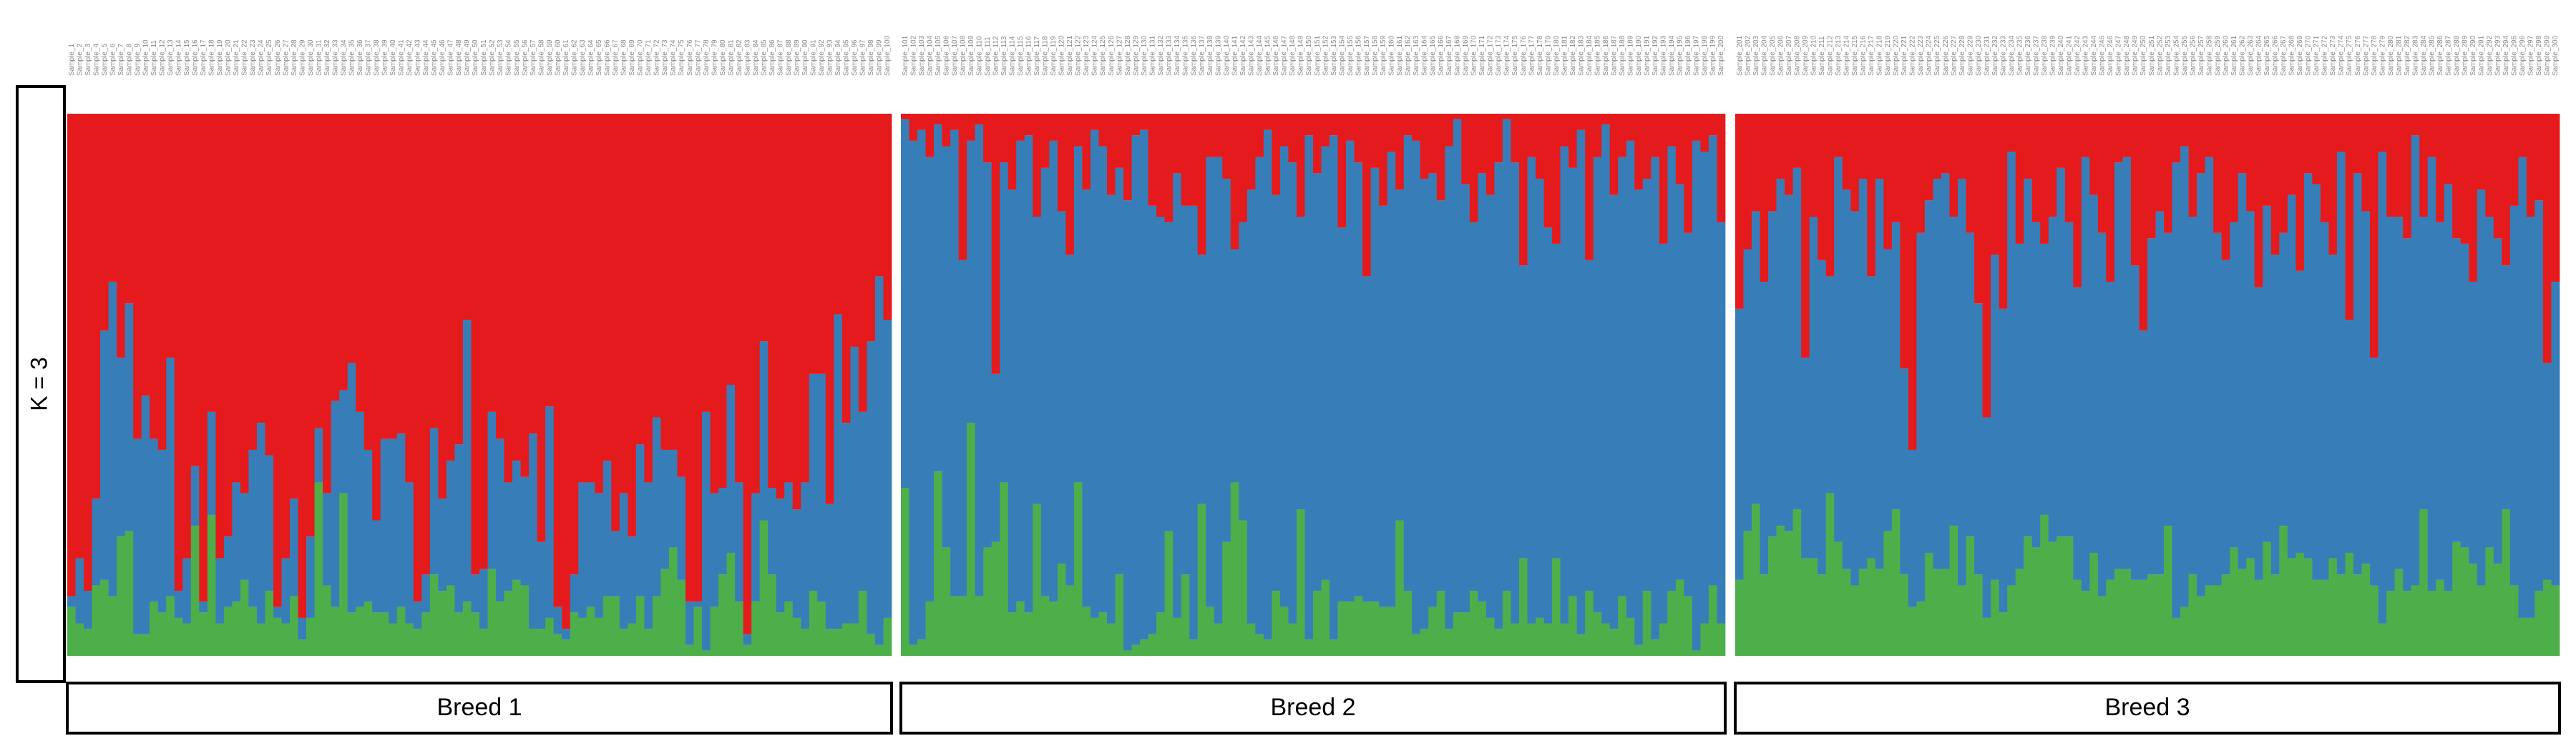  I want to click on sample-label: Sample_17, so click(204, 57).